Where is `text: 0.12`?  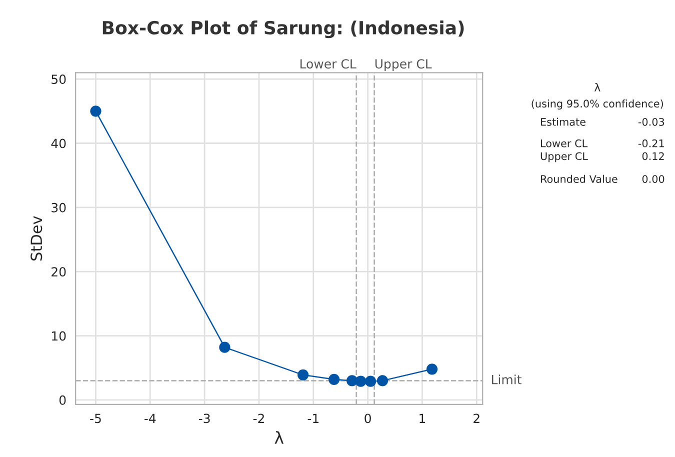 text: 0.12 is located at coordinates (653, 156).